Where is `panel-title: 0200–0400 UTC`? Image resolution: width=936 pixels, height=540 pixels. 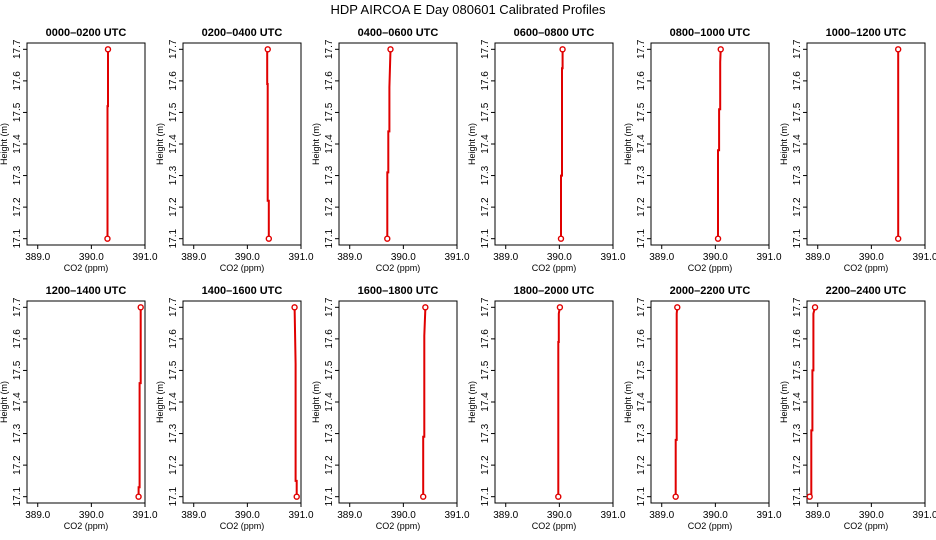 panel-title: 0200–0400 UTC is located at coordinates (242, 33).